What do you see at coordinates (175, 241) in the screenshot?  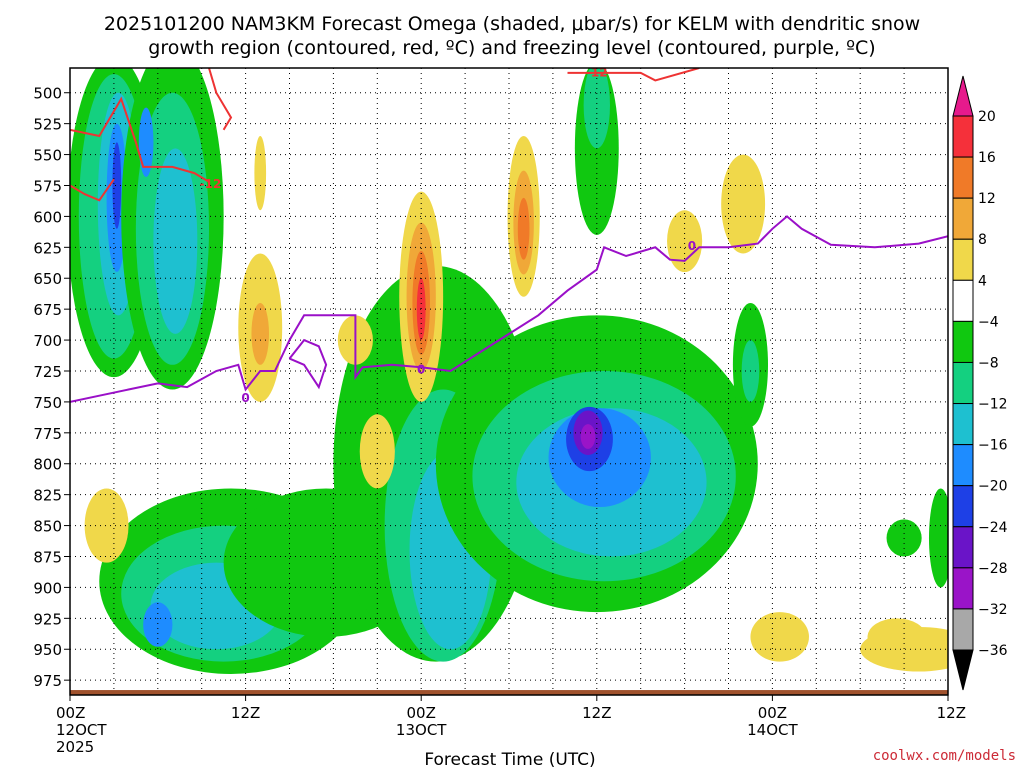 I see `omega-region--12-7` at bounding box center [175, 241].